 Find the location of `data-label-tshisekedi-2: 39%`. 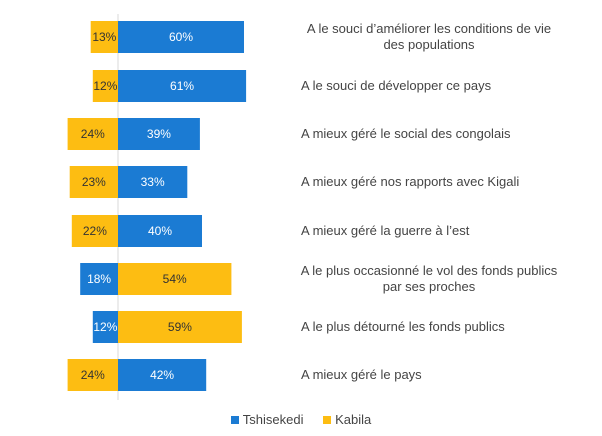

data-label-tshisekedi-2: 39% is located at coordinates (159, 134).